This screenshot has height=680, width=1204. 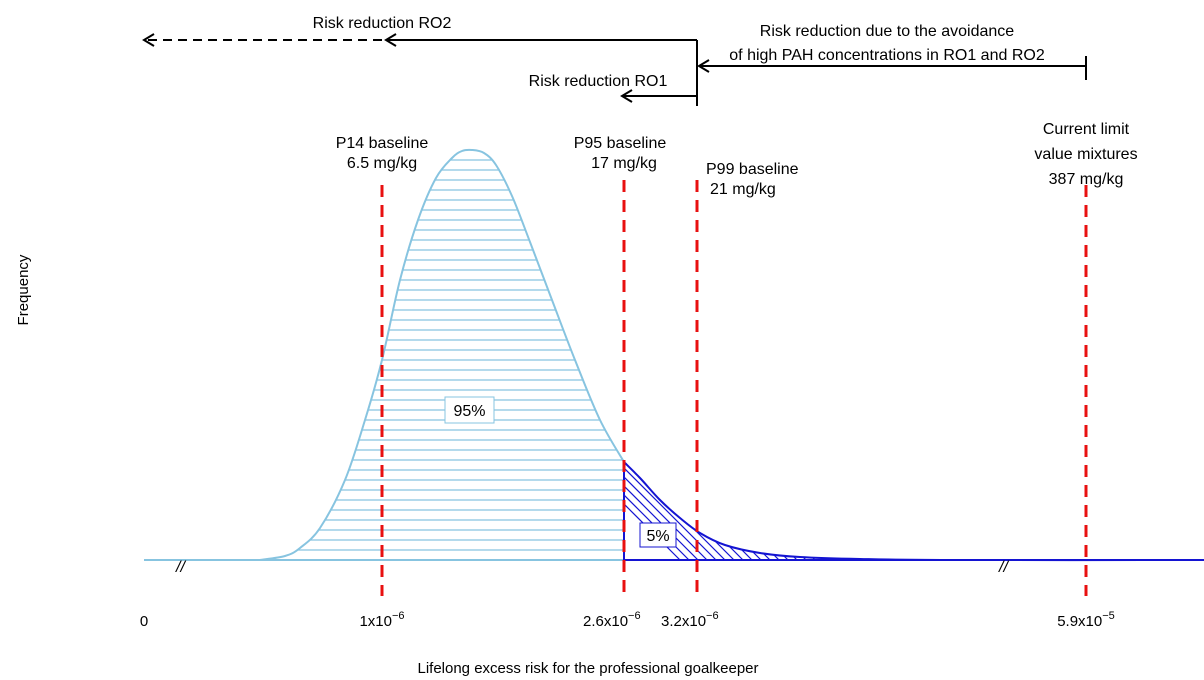 What do you see at coordinates (752, 179) in the screenshot?
I see `label-p99: P99 baseline 21 mg/kg` at bounding box center [752, 179].